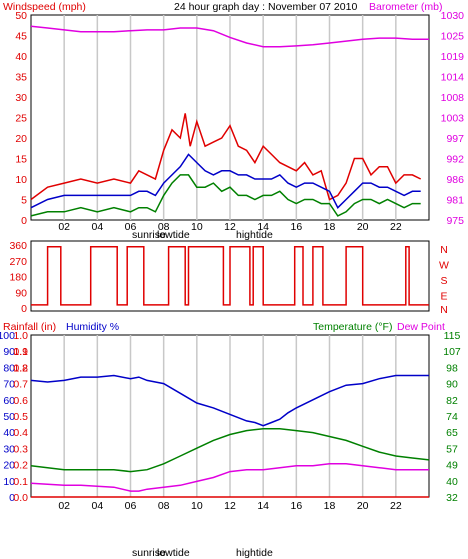  I want to click on rainfall-y-tick: 0.3, so click(20, 449).